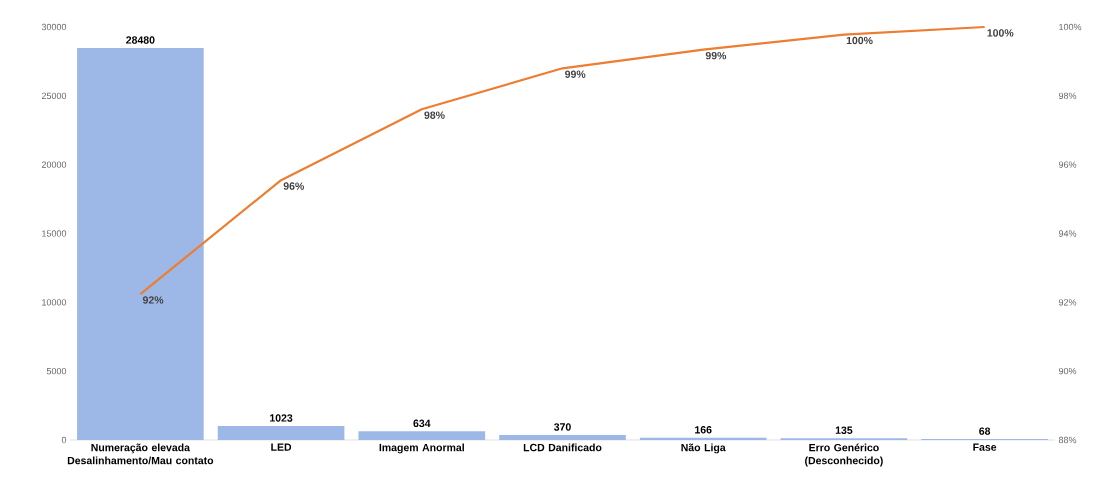 This screenshot has height=495, width=1111. I want to click on x-tick-label: Não Liga, so click(703, 448).